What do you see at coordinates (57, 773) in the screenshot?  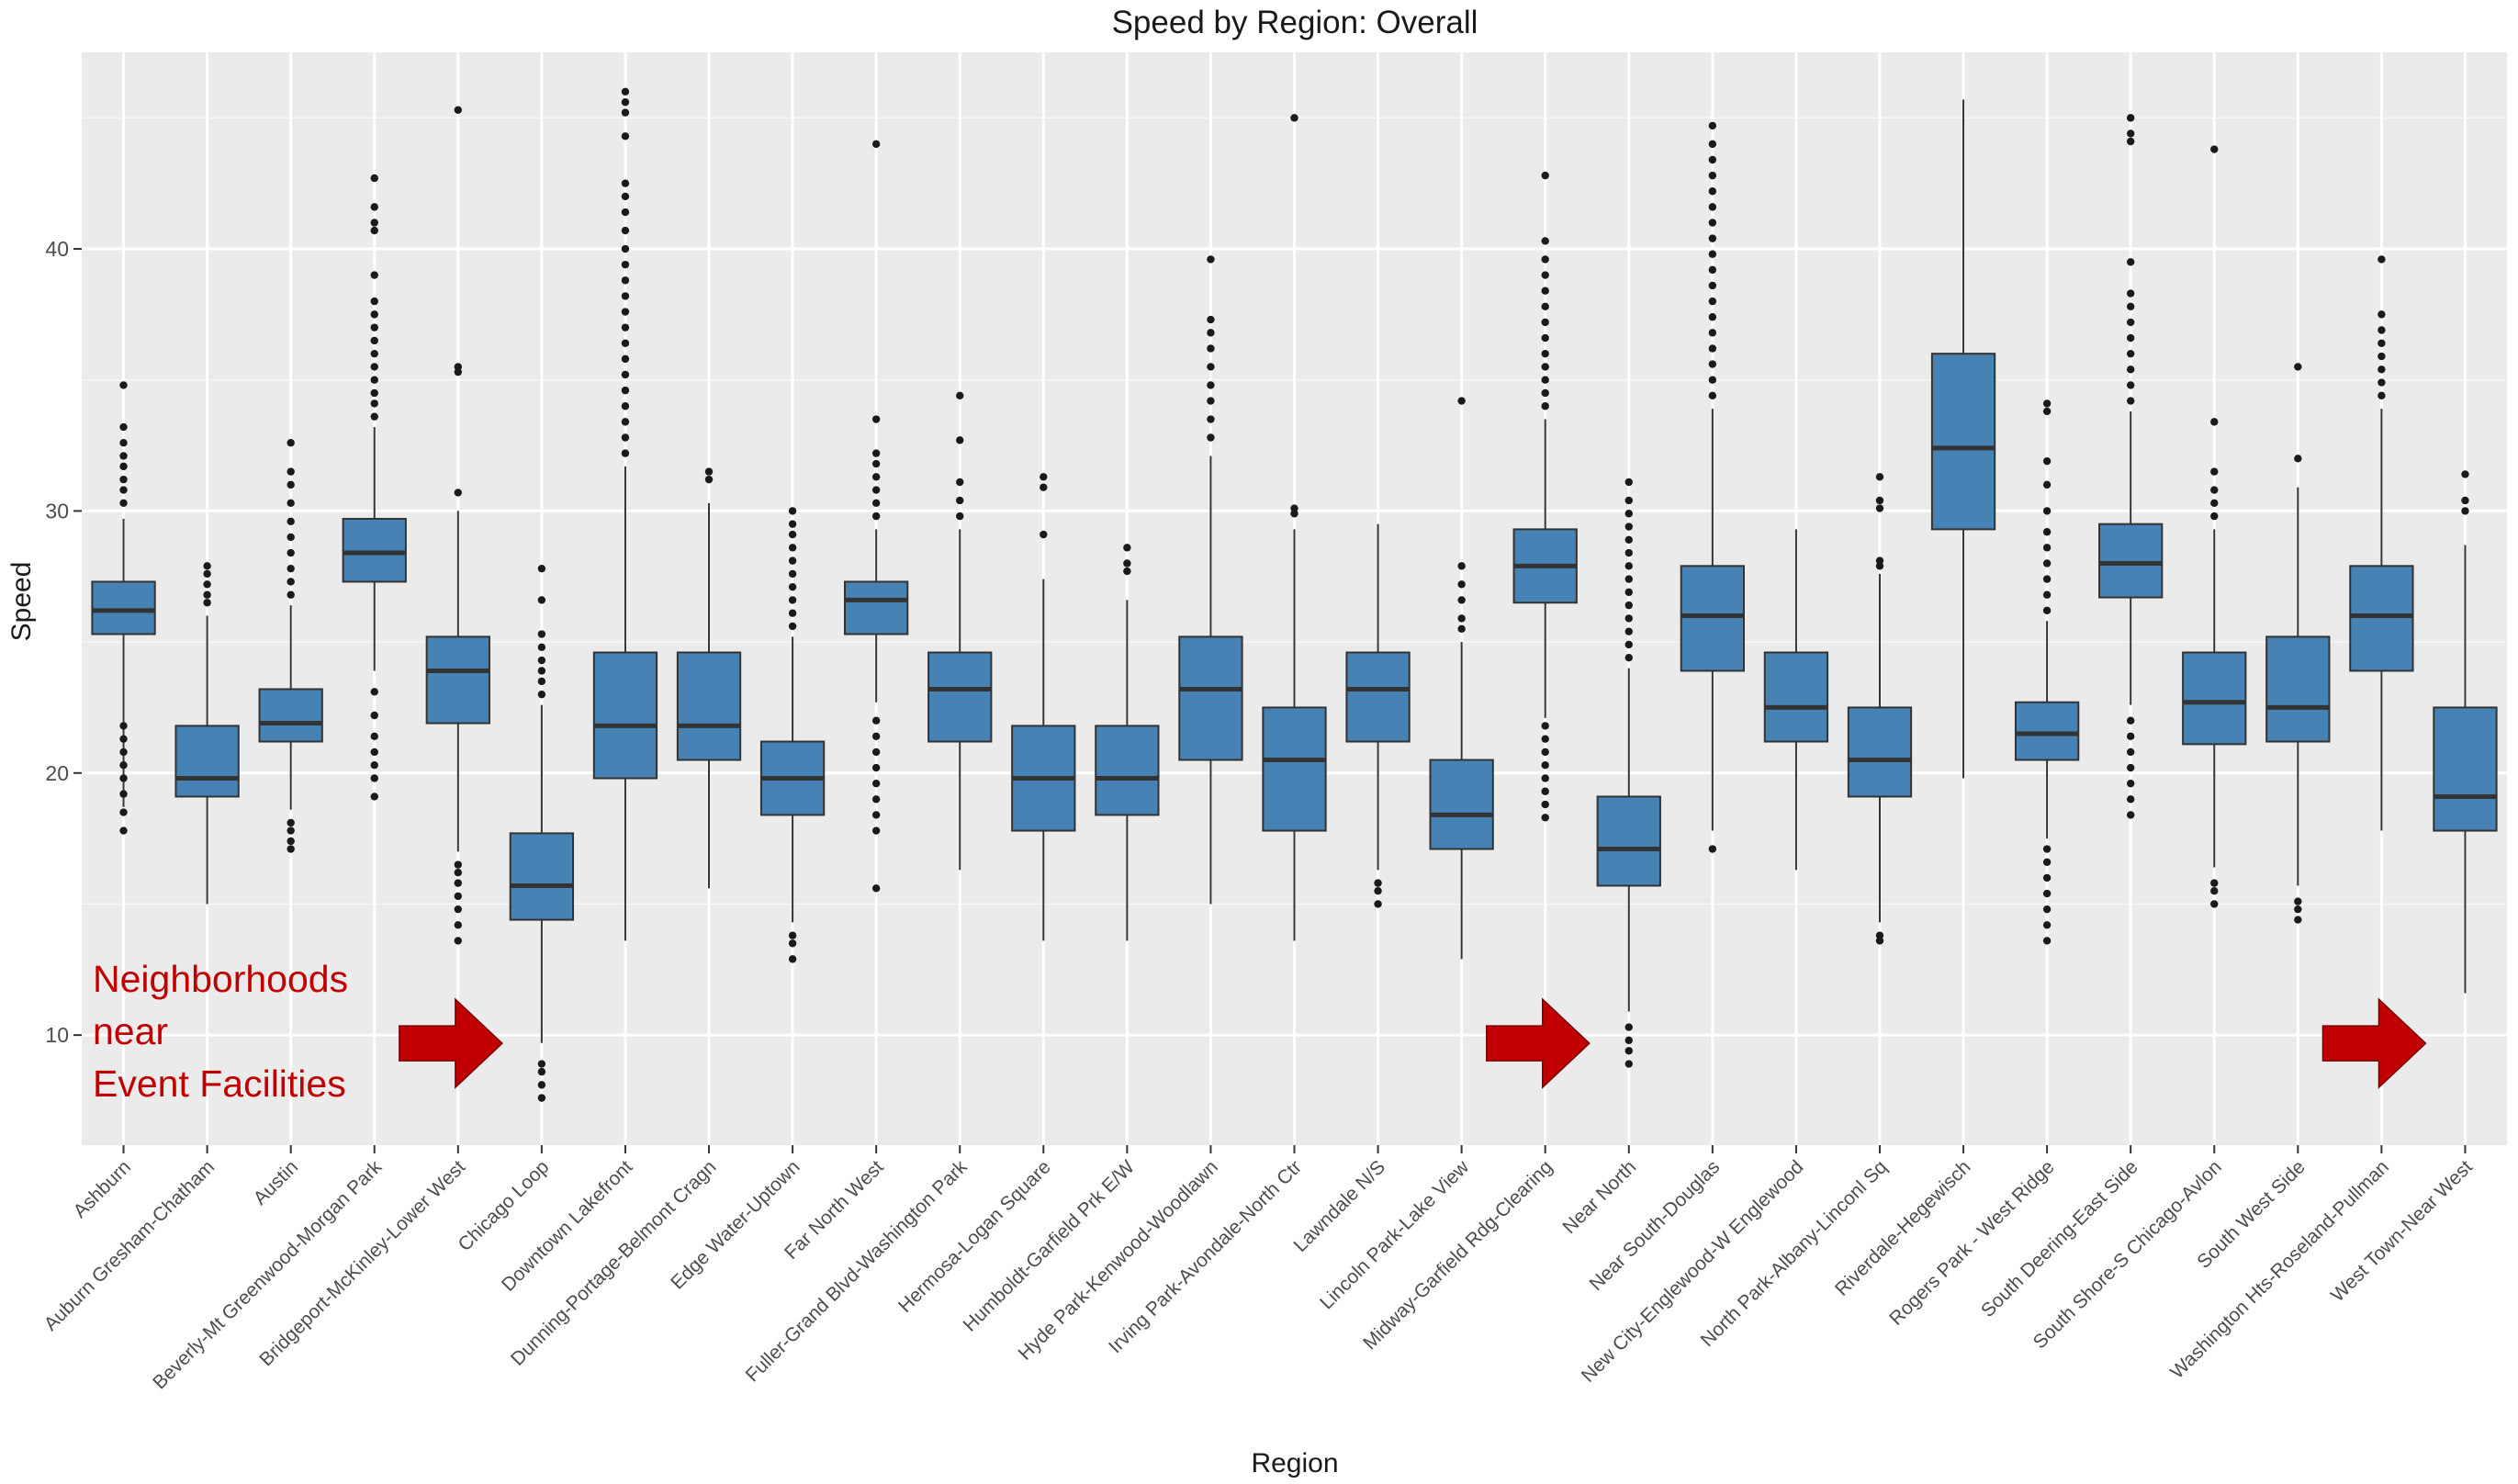 I see `y-tick-label: 20` at bounding box center [57, 773].